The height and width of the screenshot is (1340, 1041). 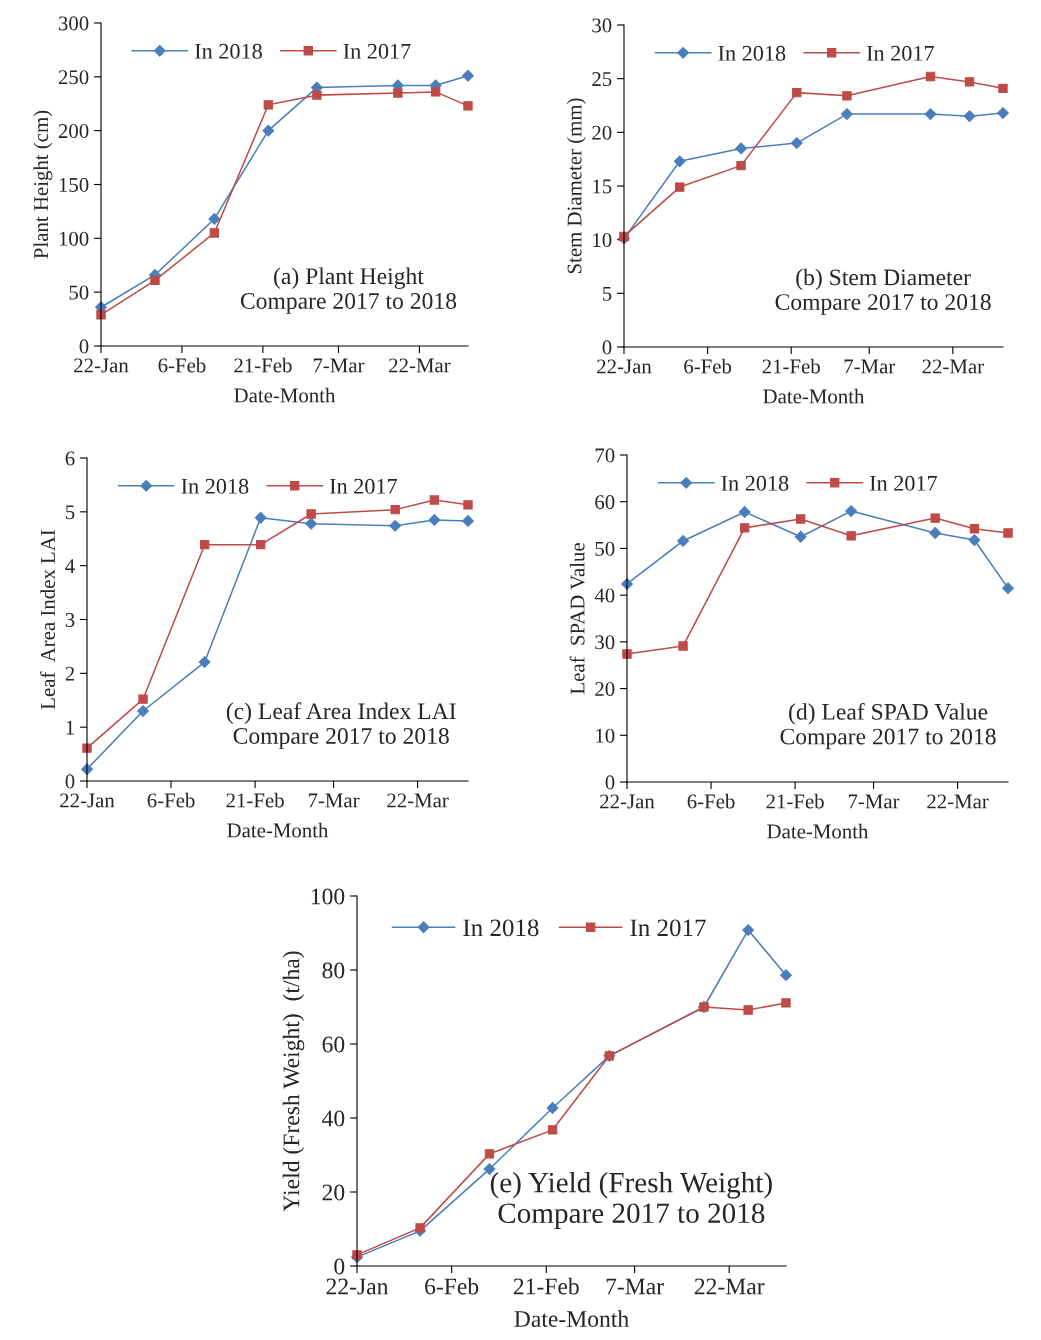 I want to click on y-tick-label: 15, so click(x=602, y=186).